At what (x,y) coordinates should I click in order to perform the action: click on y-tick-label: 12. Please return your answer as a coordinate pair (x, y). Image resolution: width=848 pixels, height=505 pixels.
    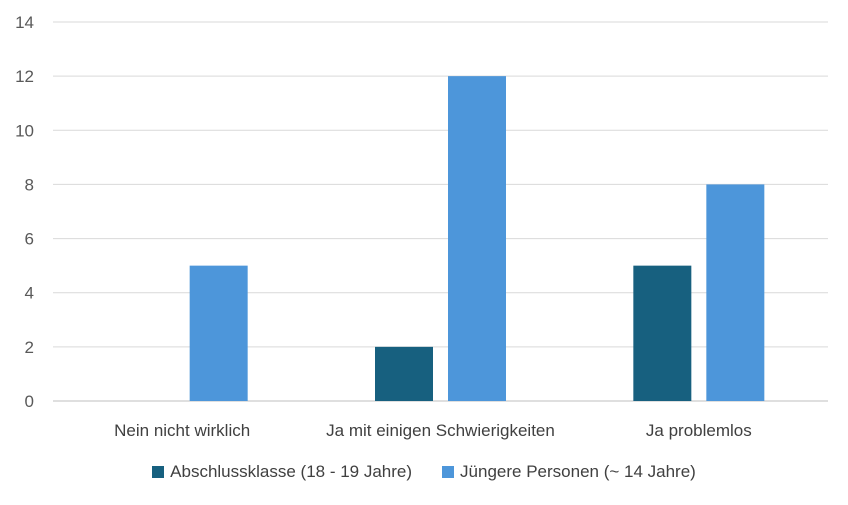
    Looking at the image, I should click on (24, 76).